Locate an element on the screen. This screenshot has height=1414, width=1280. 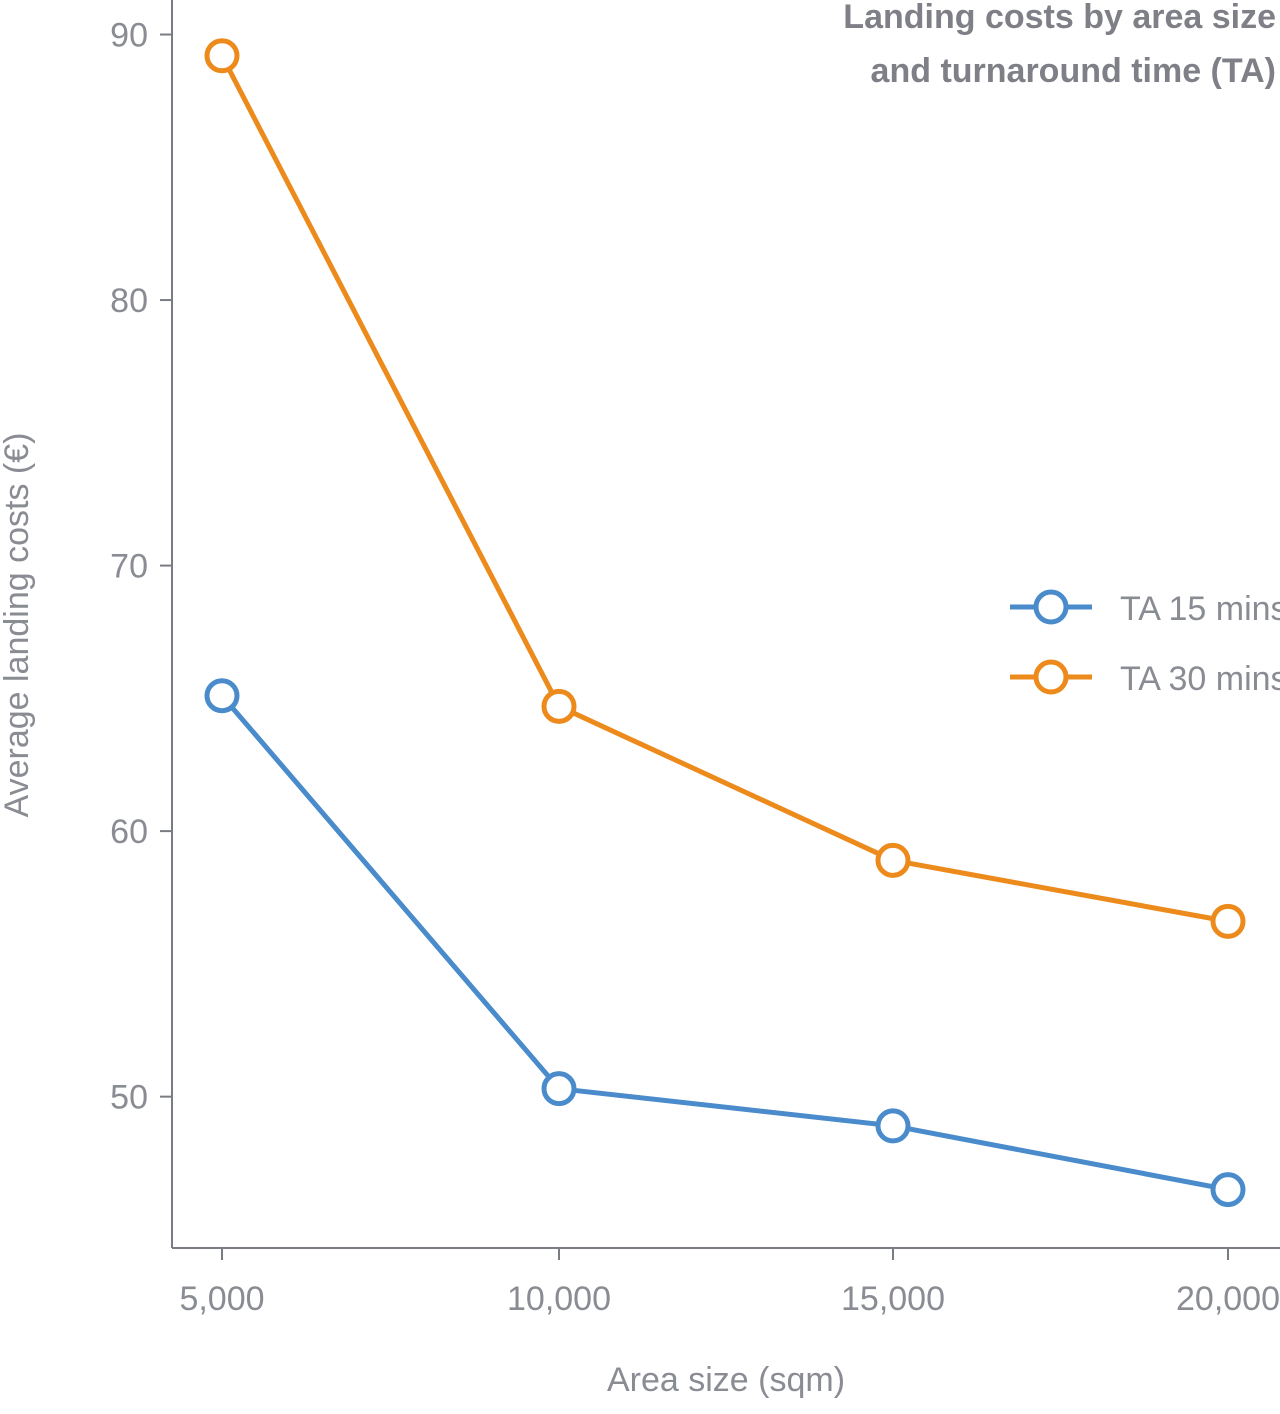
legend-item-ta-30: TA 30 mins is located at coordinates (1145, 678).